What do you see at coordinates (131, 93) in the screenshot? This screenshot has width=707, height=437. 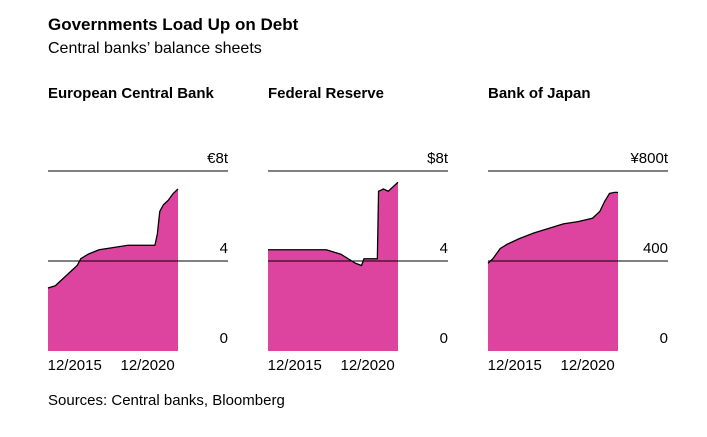 I see `panel-title: European Central Bank` at bounding box center [131, 93].